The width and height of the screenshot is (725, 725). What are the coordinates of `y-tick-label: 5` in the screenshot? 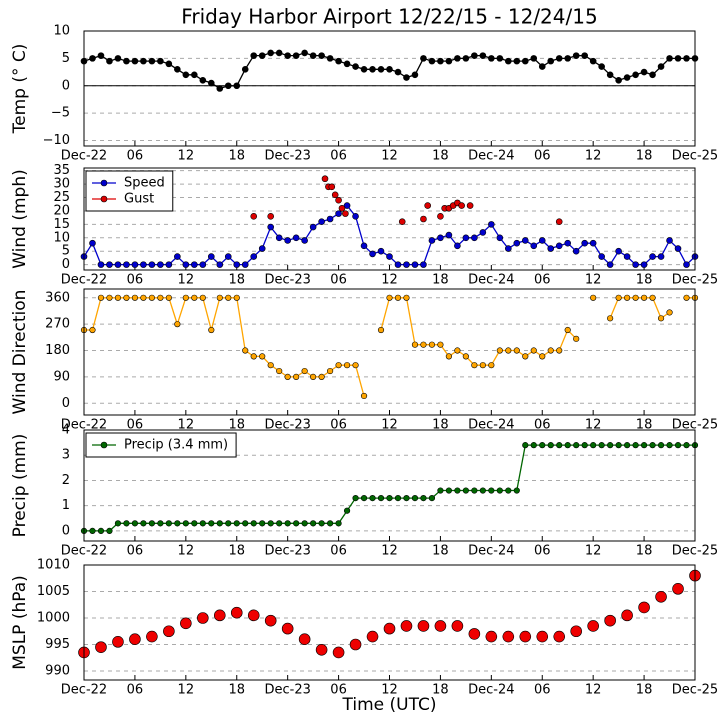 It's located at (66, 58).